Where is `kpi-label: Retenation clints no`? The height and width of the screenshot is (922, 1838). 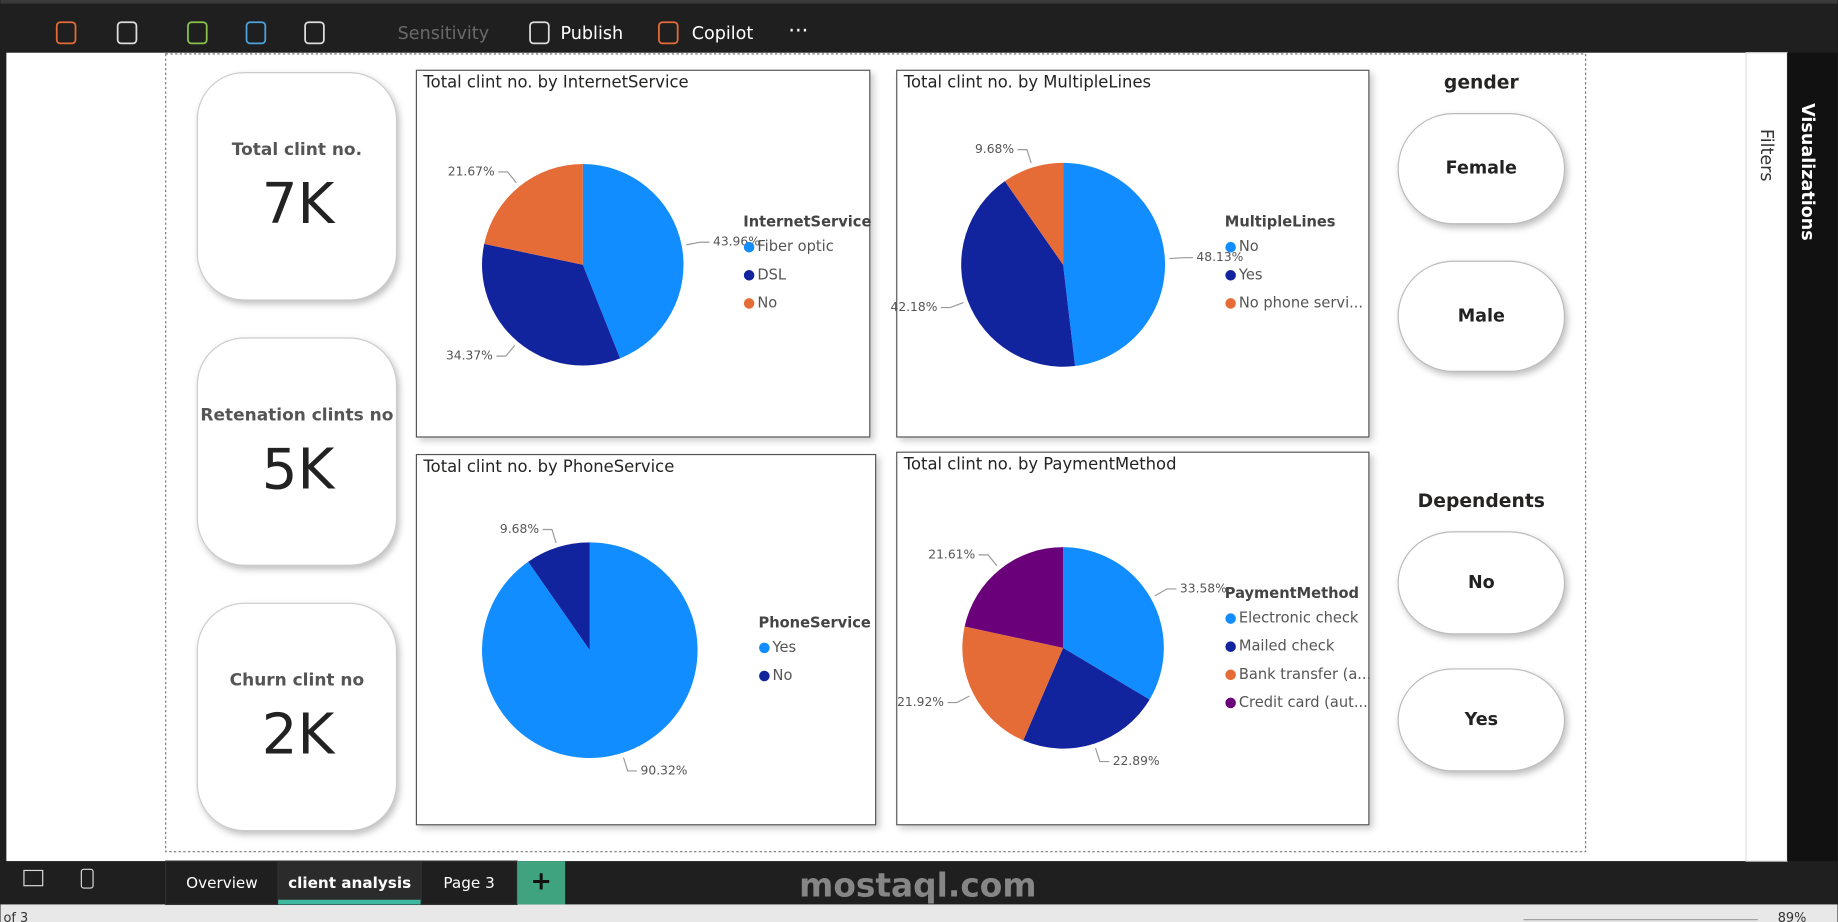 kpi-label: Retenation clints no is located at coordinates (296, 415).